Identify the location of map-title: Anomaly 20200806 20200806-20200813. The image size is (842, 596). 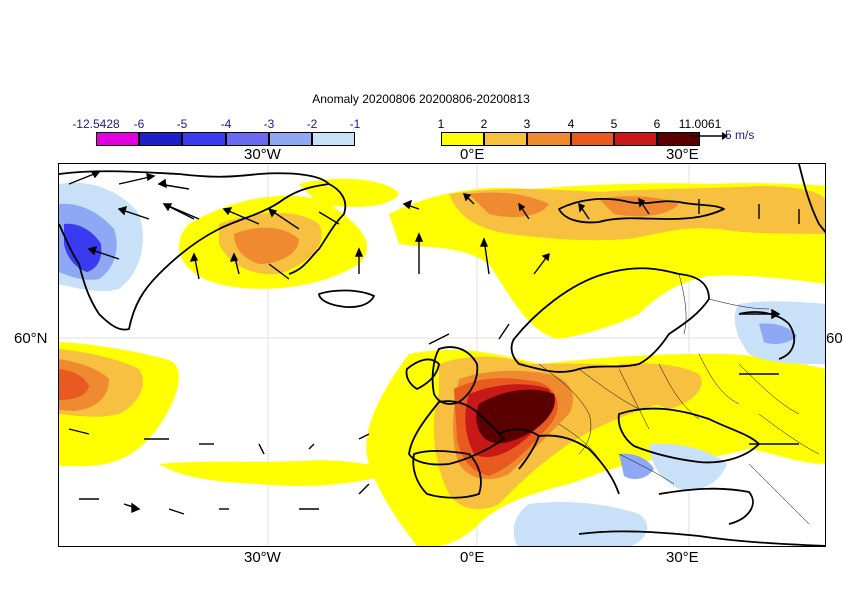
(421, 99).